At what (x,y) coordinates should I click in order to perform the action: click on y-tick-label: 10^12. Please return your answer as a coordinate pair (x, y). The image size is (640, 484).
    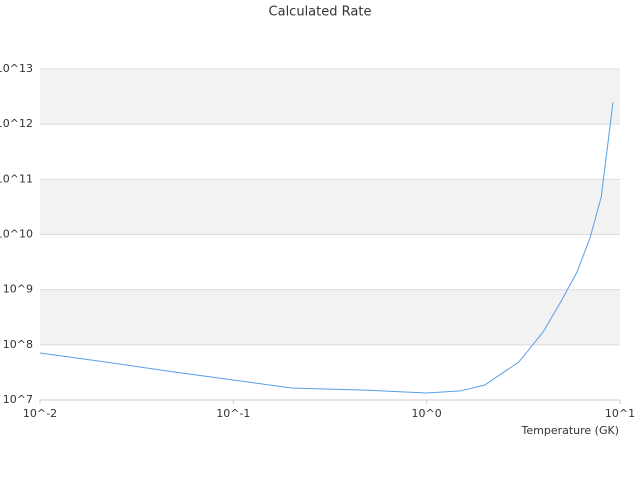
    Looking at the image, I should click on (16, 123).